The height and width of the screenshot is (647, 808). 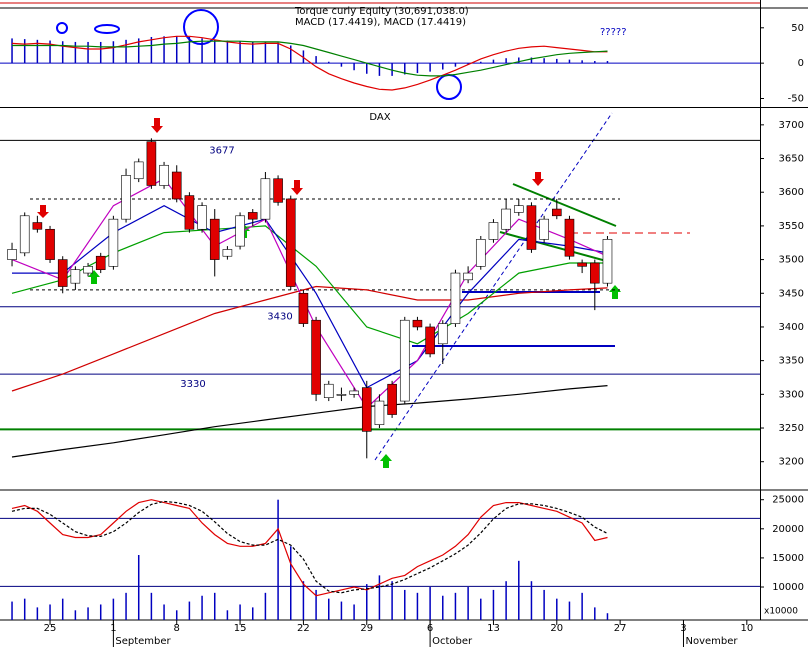 I want to click on y-tick-label: 3500, so click(x=791, y=260).